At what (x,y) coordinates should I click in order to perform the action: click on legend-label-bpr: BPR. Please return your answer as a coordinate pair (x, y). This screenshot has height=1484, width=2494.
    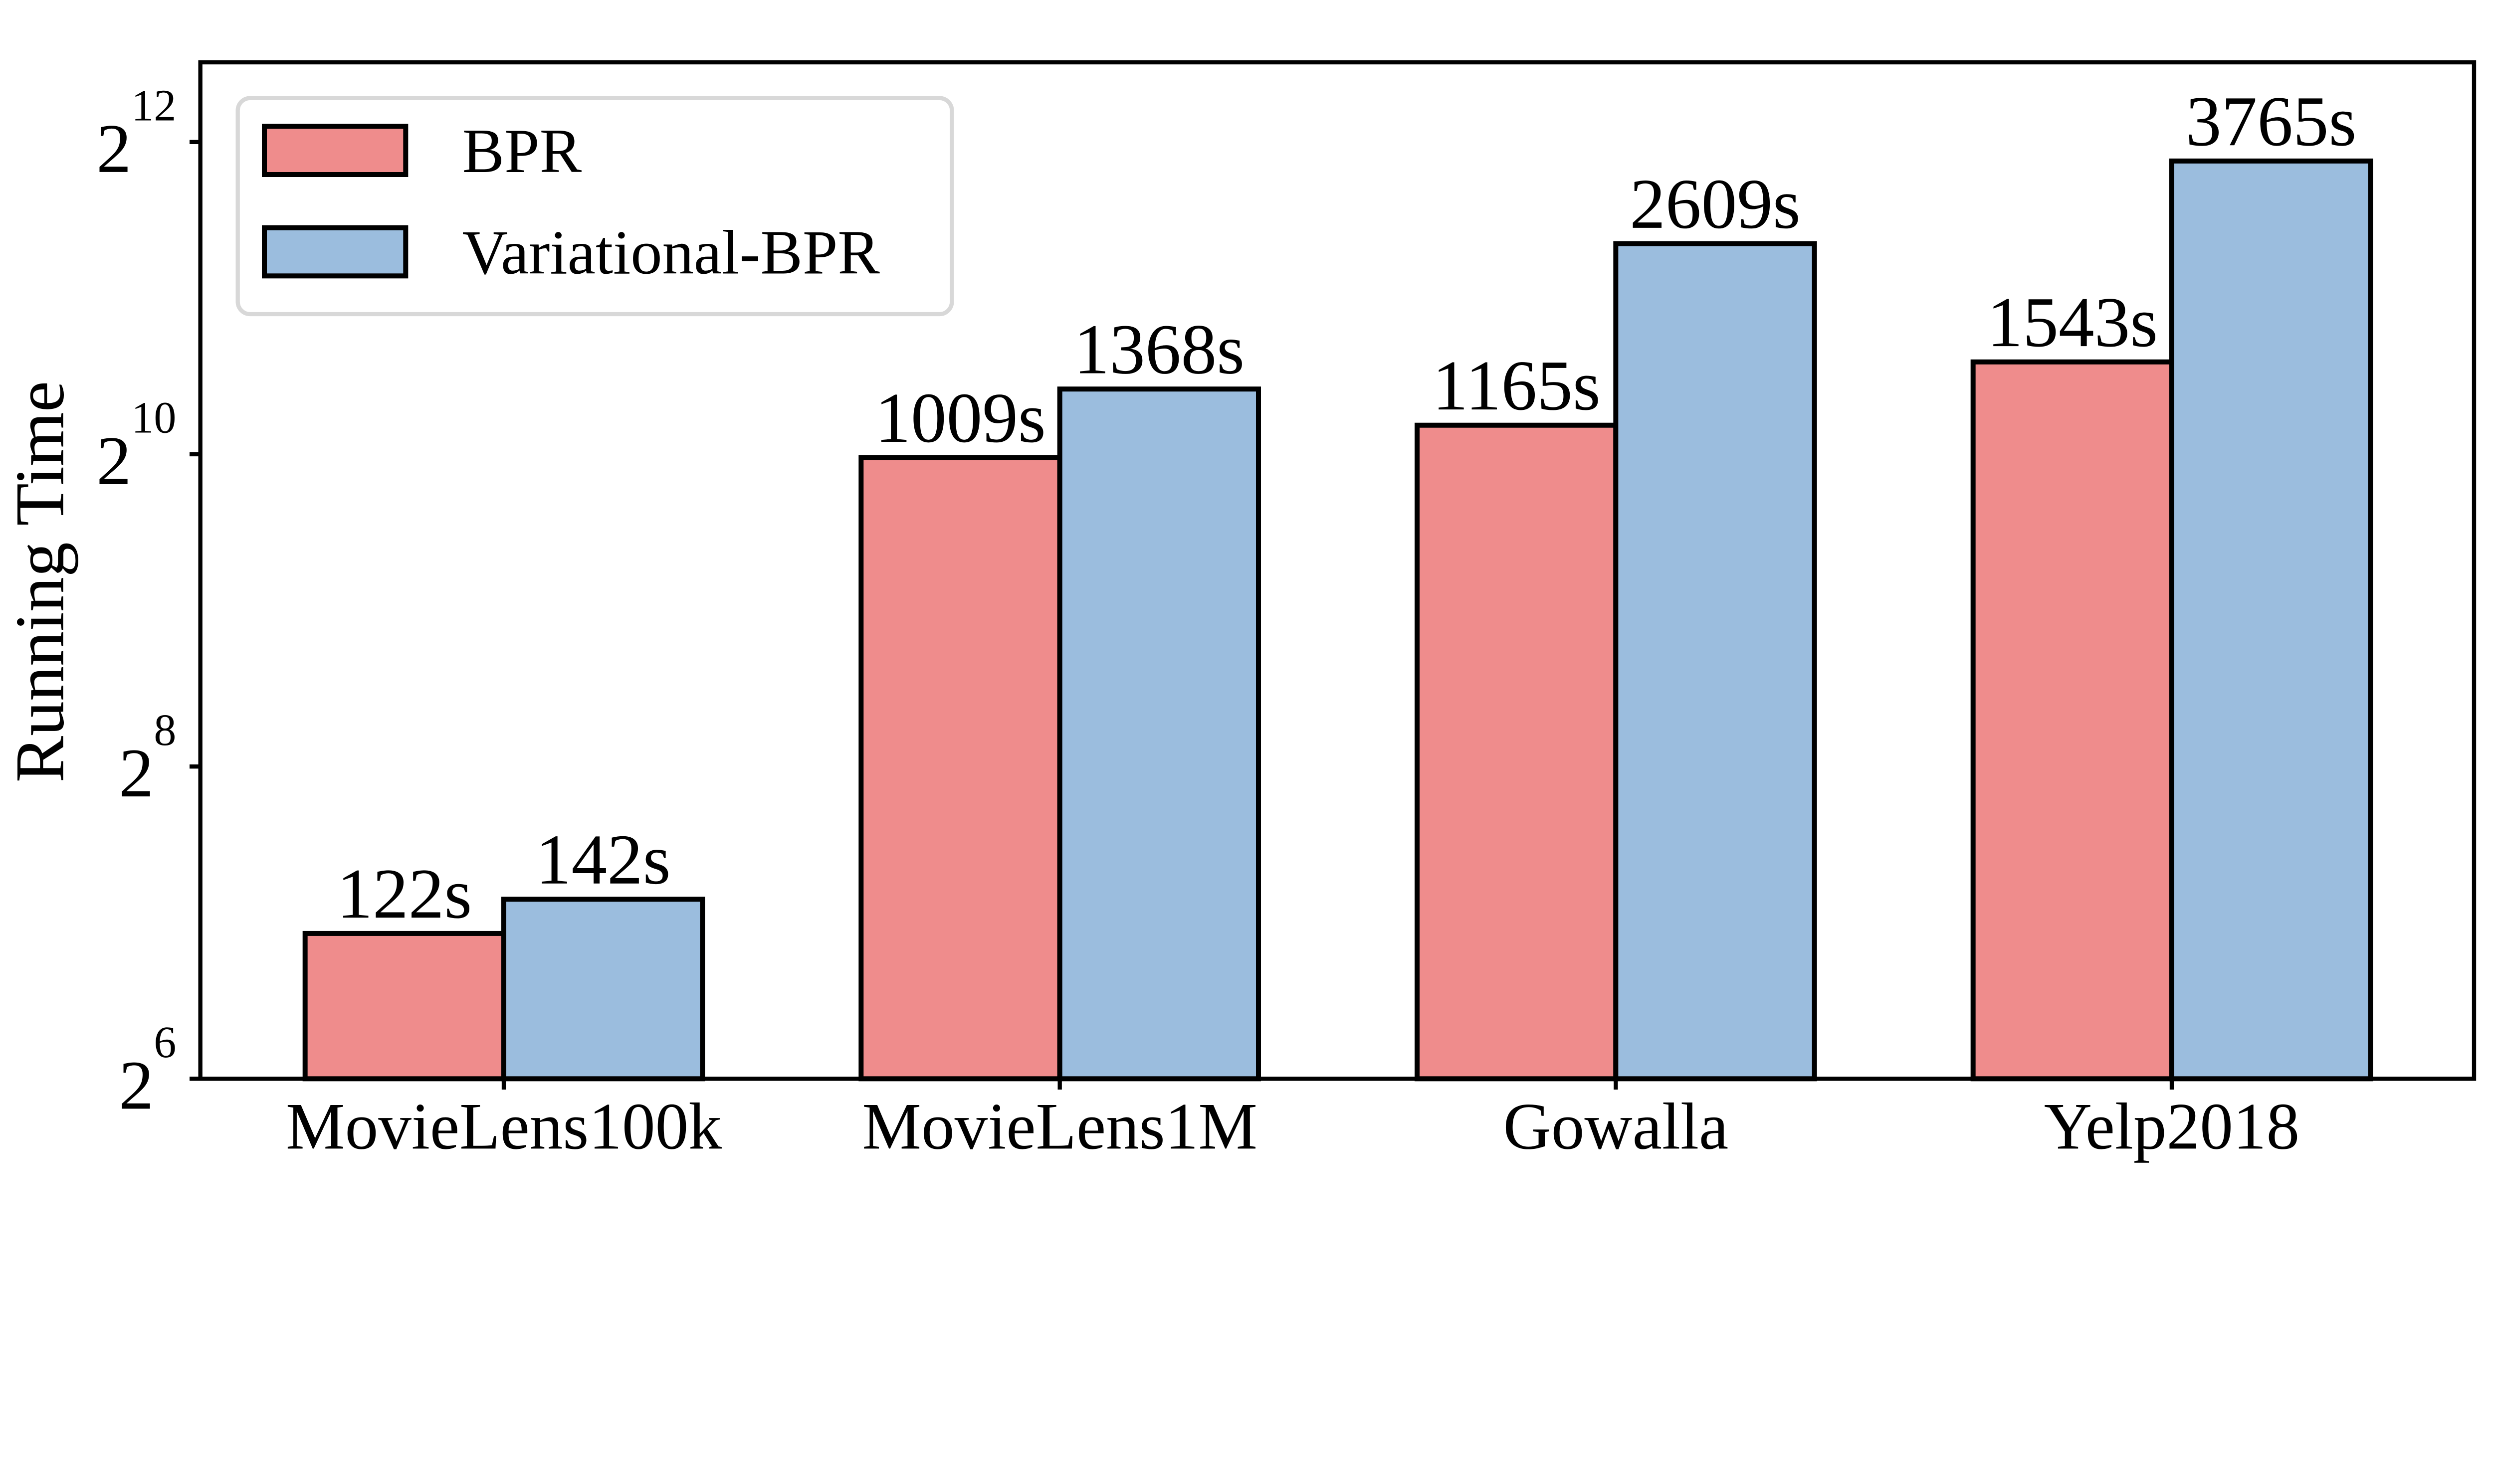
    Looking at the image, I should click on (522, 151).